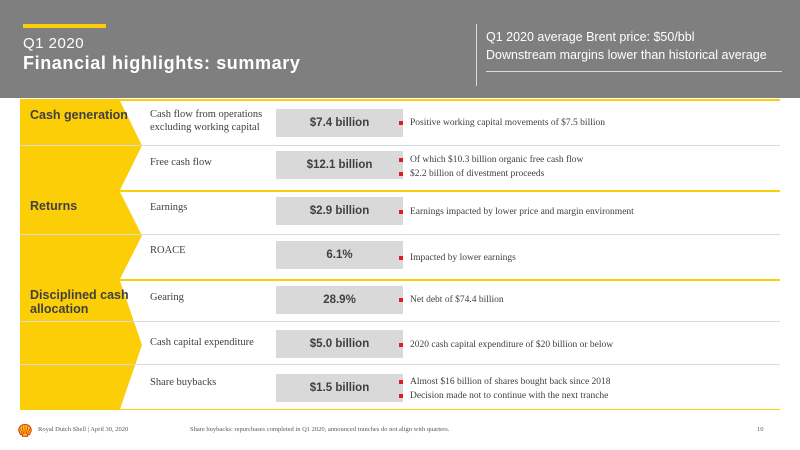 This screenshot has height=450, width=800. What do you see at coordinates (339, 344) in the screenshot?
I see `metric-value: $5.0 billion` at bounding box center [339, 344].